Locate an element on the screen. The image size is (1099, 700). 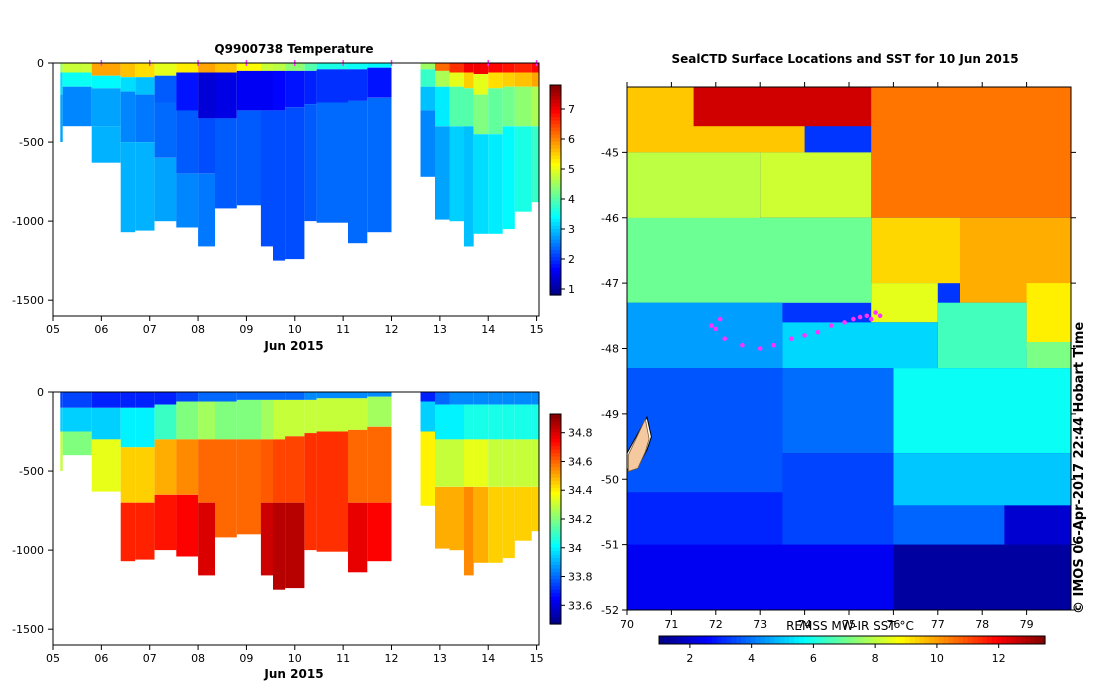
lat-tick-label--50: -50 is located at coordinates (610, 479).